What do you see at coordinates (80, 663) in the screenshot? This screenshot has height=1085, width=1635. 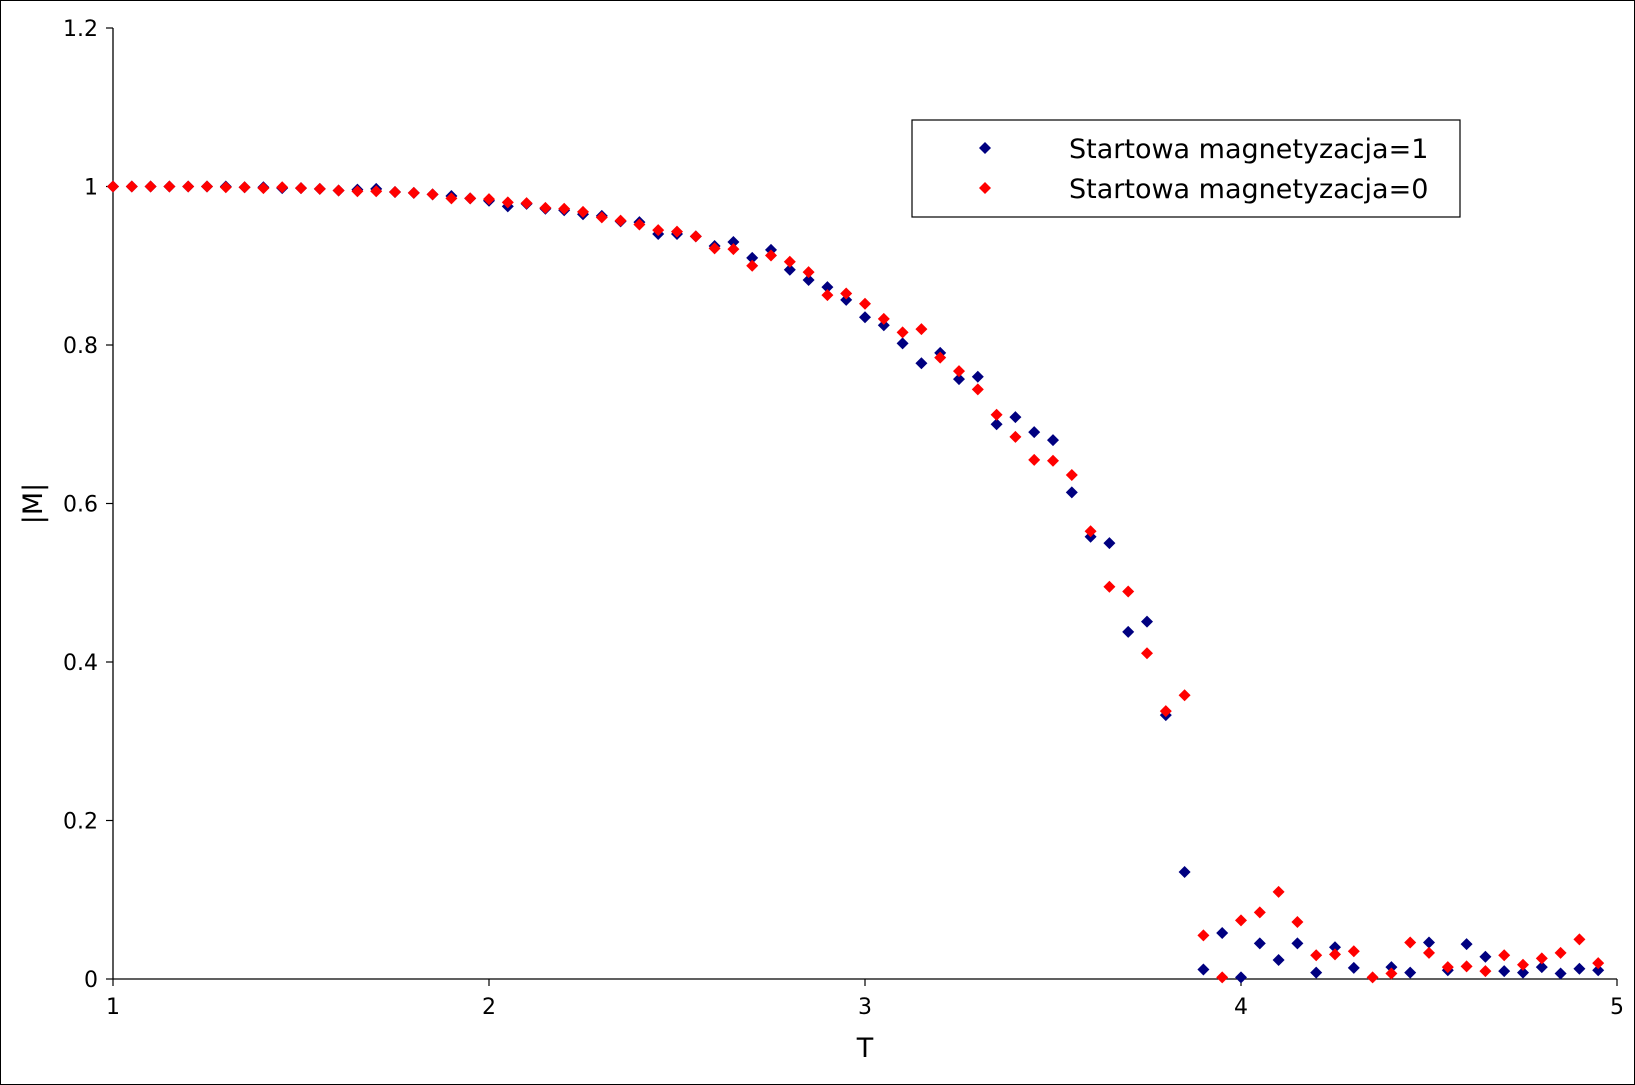 I see `y-tick-label: 0.4` at bounding box center [80, 663].